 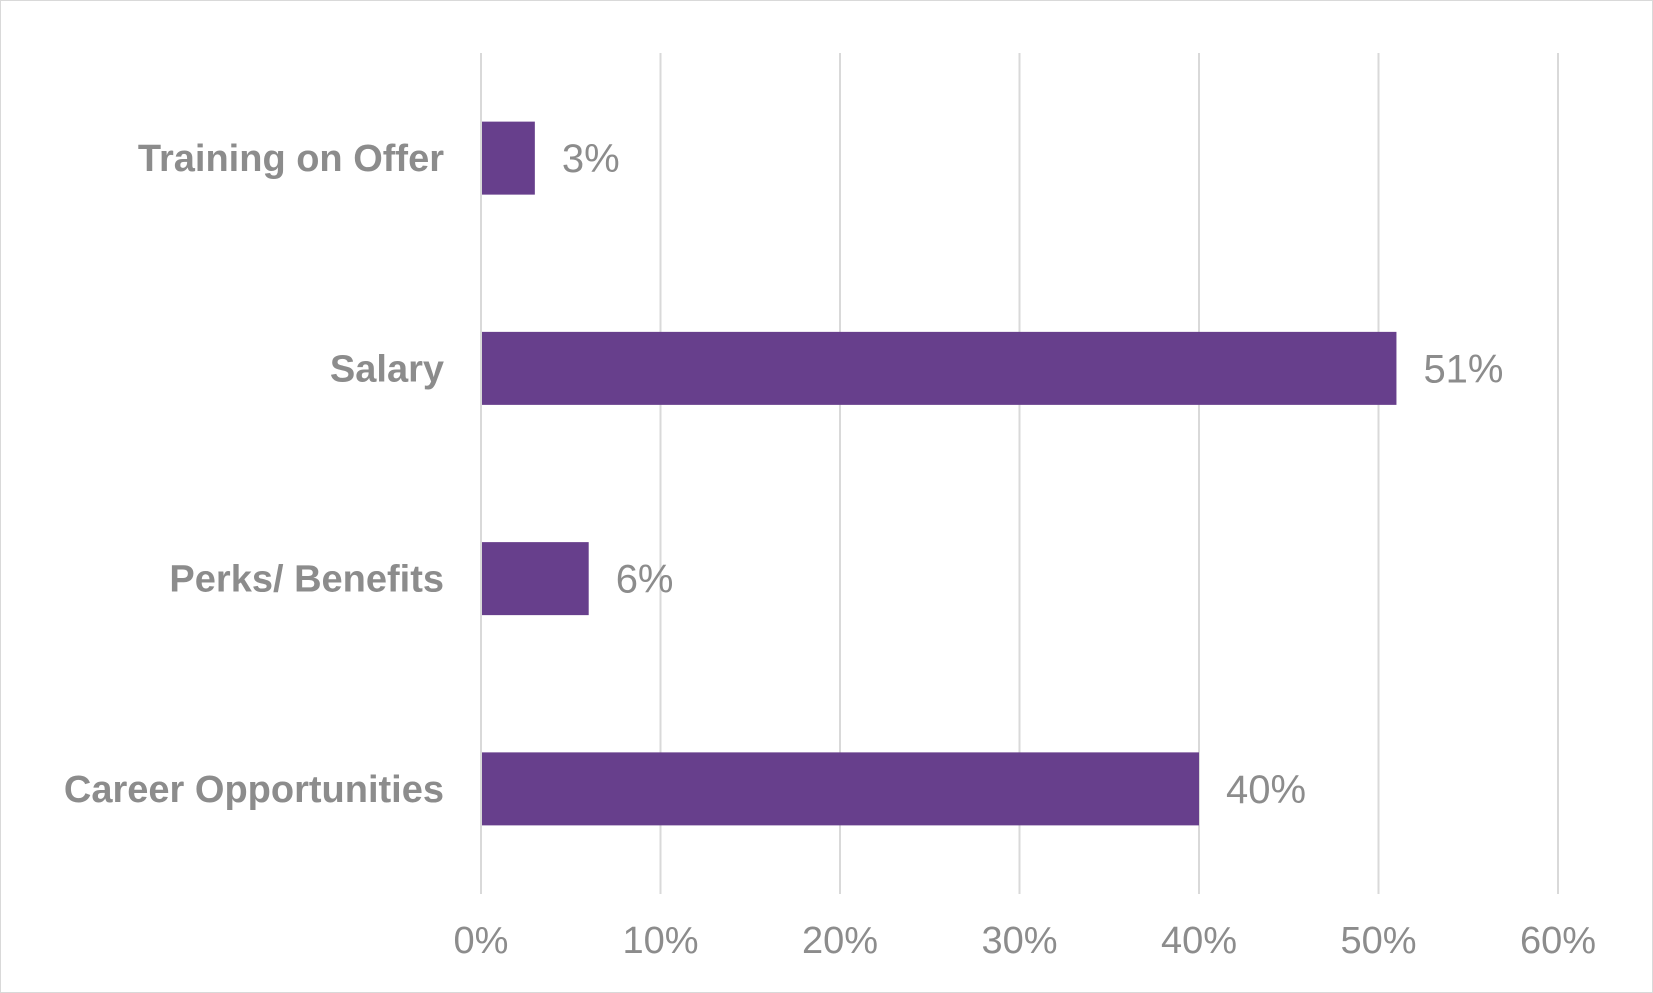 I want to click on x-tick-label: 40%, so click(x=1199, y=941).